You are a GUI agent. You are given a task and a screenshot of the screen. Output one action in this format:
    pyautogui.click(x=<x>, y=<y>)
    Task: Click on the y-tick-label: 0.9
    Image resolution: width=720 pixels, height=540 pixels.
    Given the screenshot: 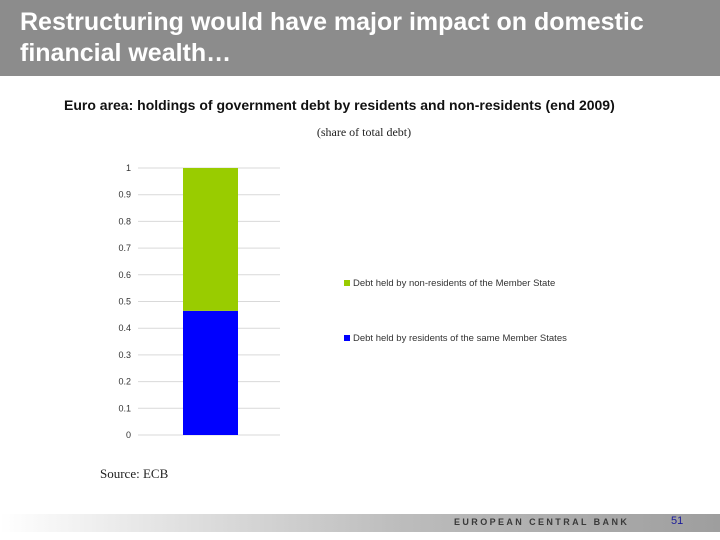 What is the action you would take?
    pyautogui.click(x=124, y=195)
    